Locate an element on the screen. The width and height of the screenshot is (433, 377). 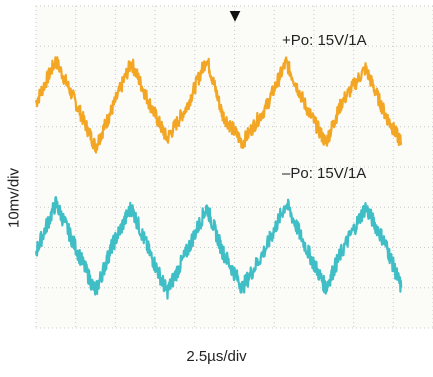
trace-label-positive: +Po: 15V/1A is located at coordinates (324, 40).